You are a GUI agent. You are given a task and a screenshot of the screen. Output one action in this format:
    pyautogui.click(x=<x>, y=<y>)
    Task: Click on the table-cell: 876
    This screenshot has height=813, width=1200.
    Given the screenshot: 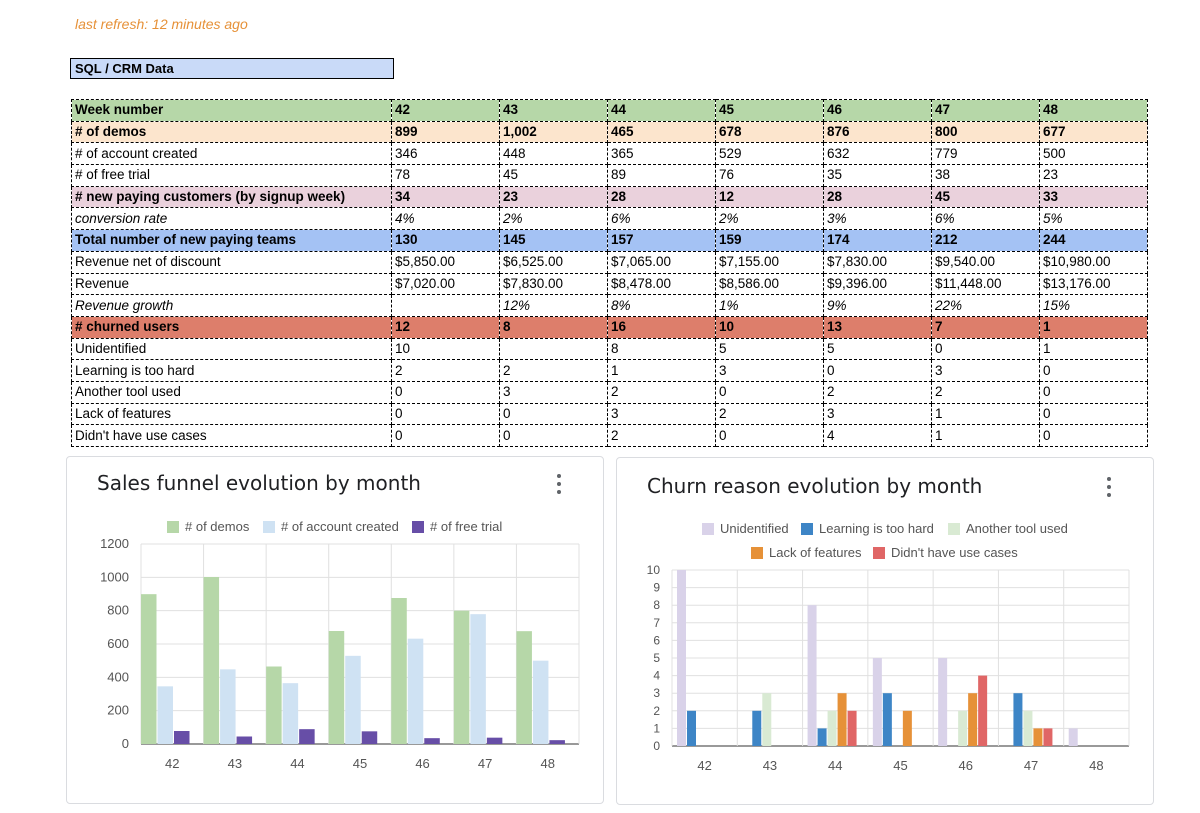 What is the action you would take?
    pyautogui.click(x=877, y=132)
    